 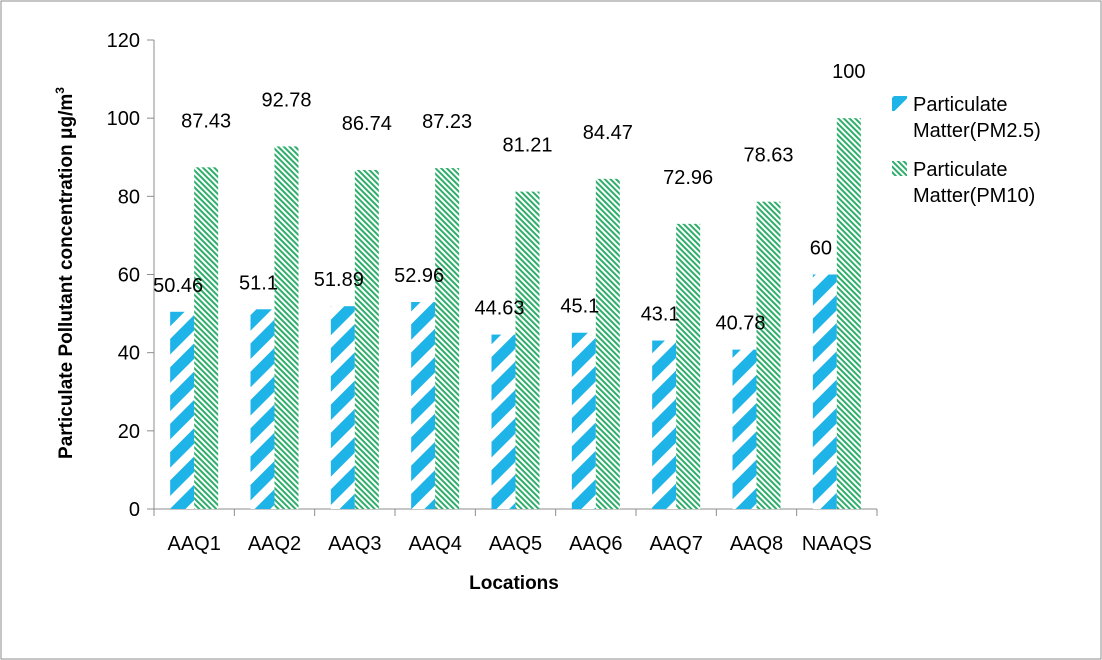 What do you see at coordinates (837, 544) in the screenshot?
I see `x-tick-label: NAAQS` at bounding box center [837, 544].